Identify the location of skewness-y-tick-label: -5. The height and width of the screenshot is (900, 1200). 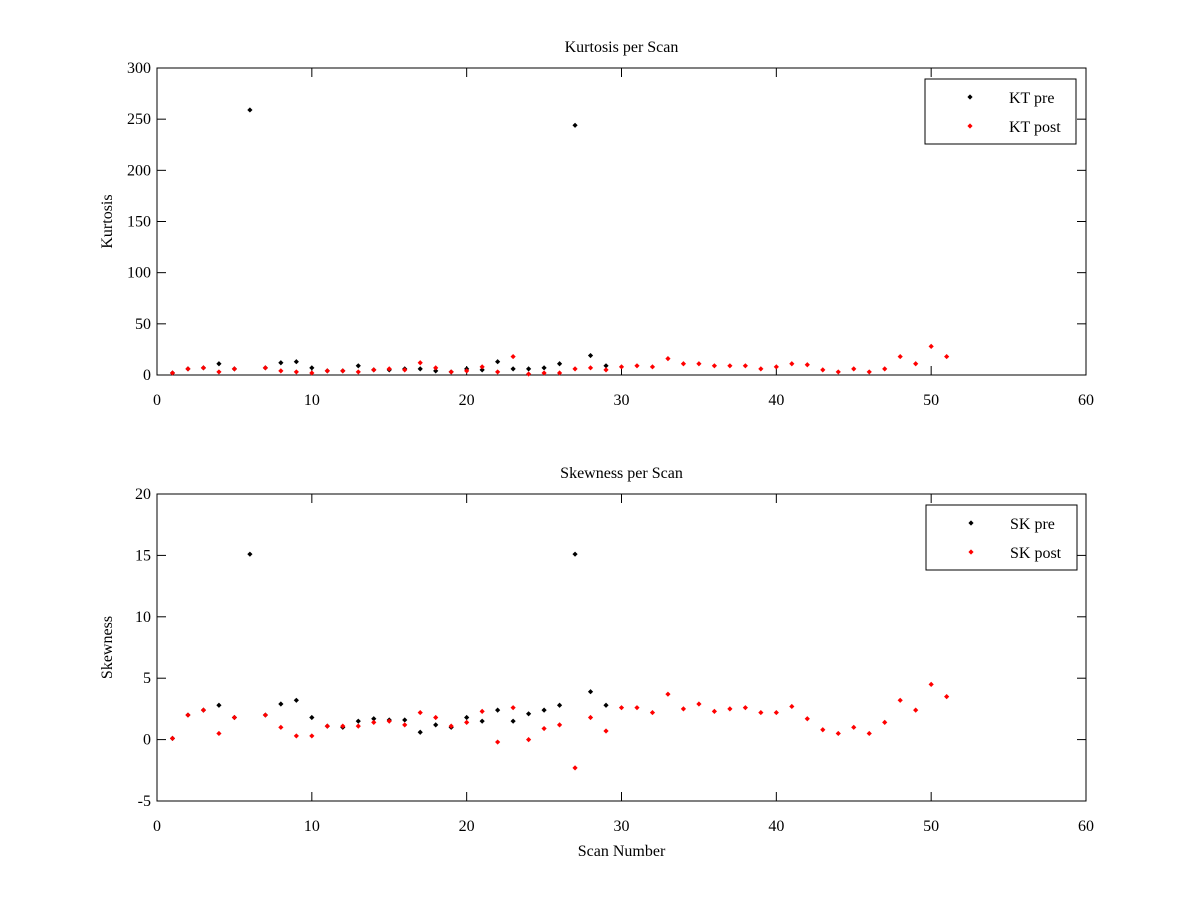
(144, 801).